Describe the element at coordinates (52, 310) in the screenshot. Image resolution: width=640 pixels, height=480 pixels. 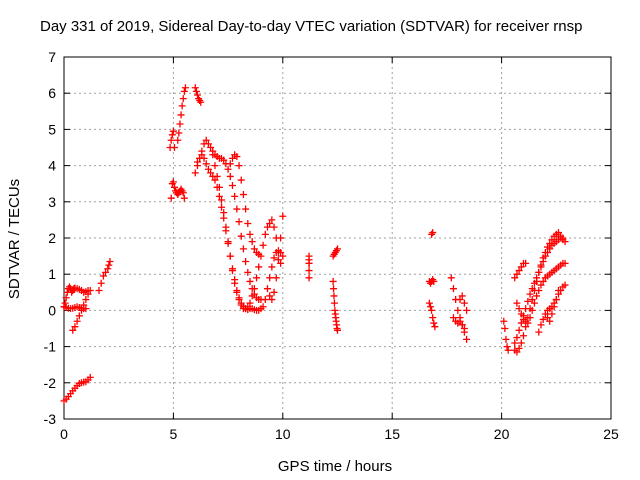
I see `y-tick-label: 0` at that location.